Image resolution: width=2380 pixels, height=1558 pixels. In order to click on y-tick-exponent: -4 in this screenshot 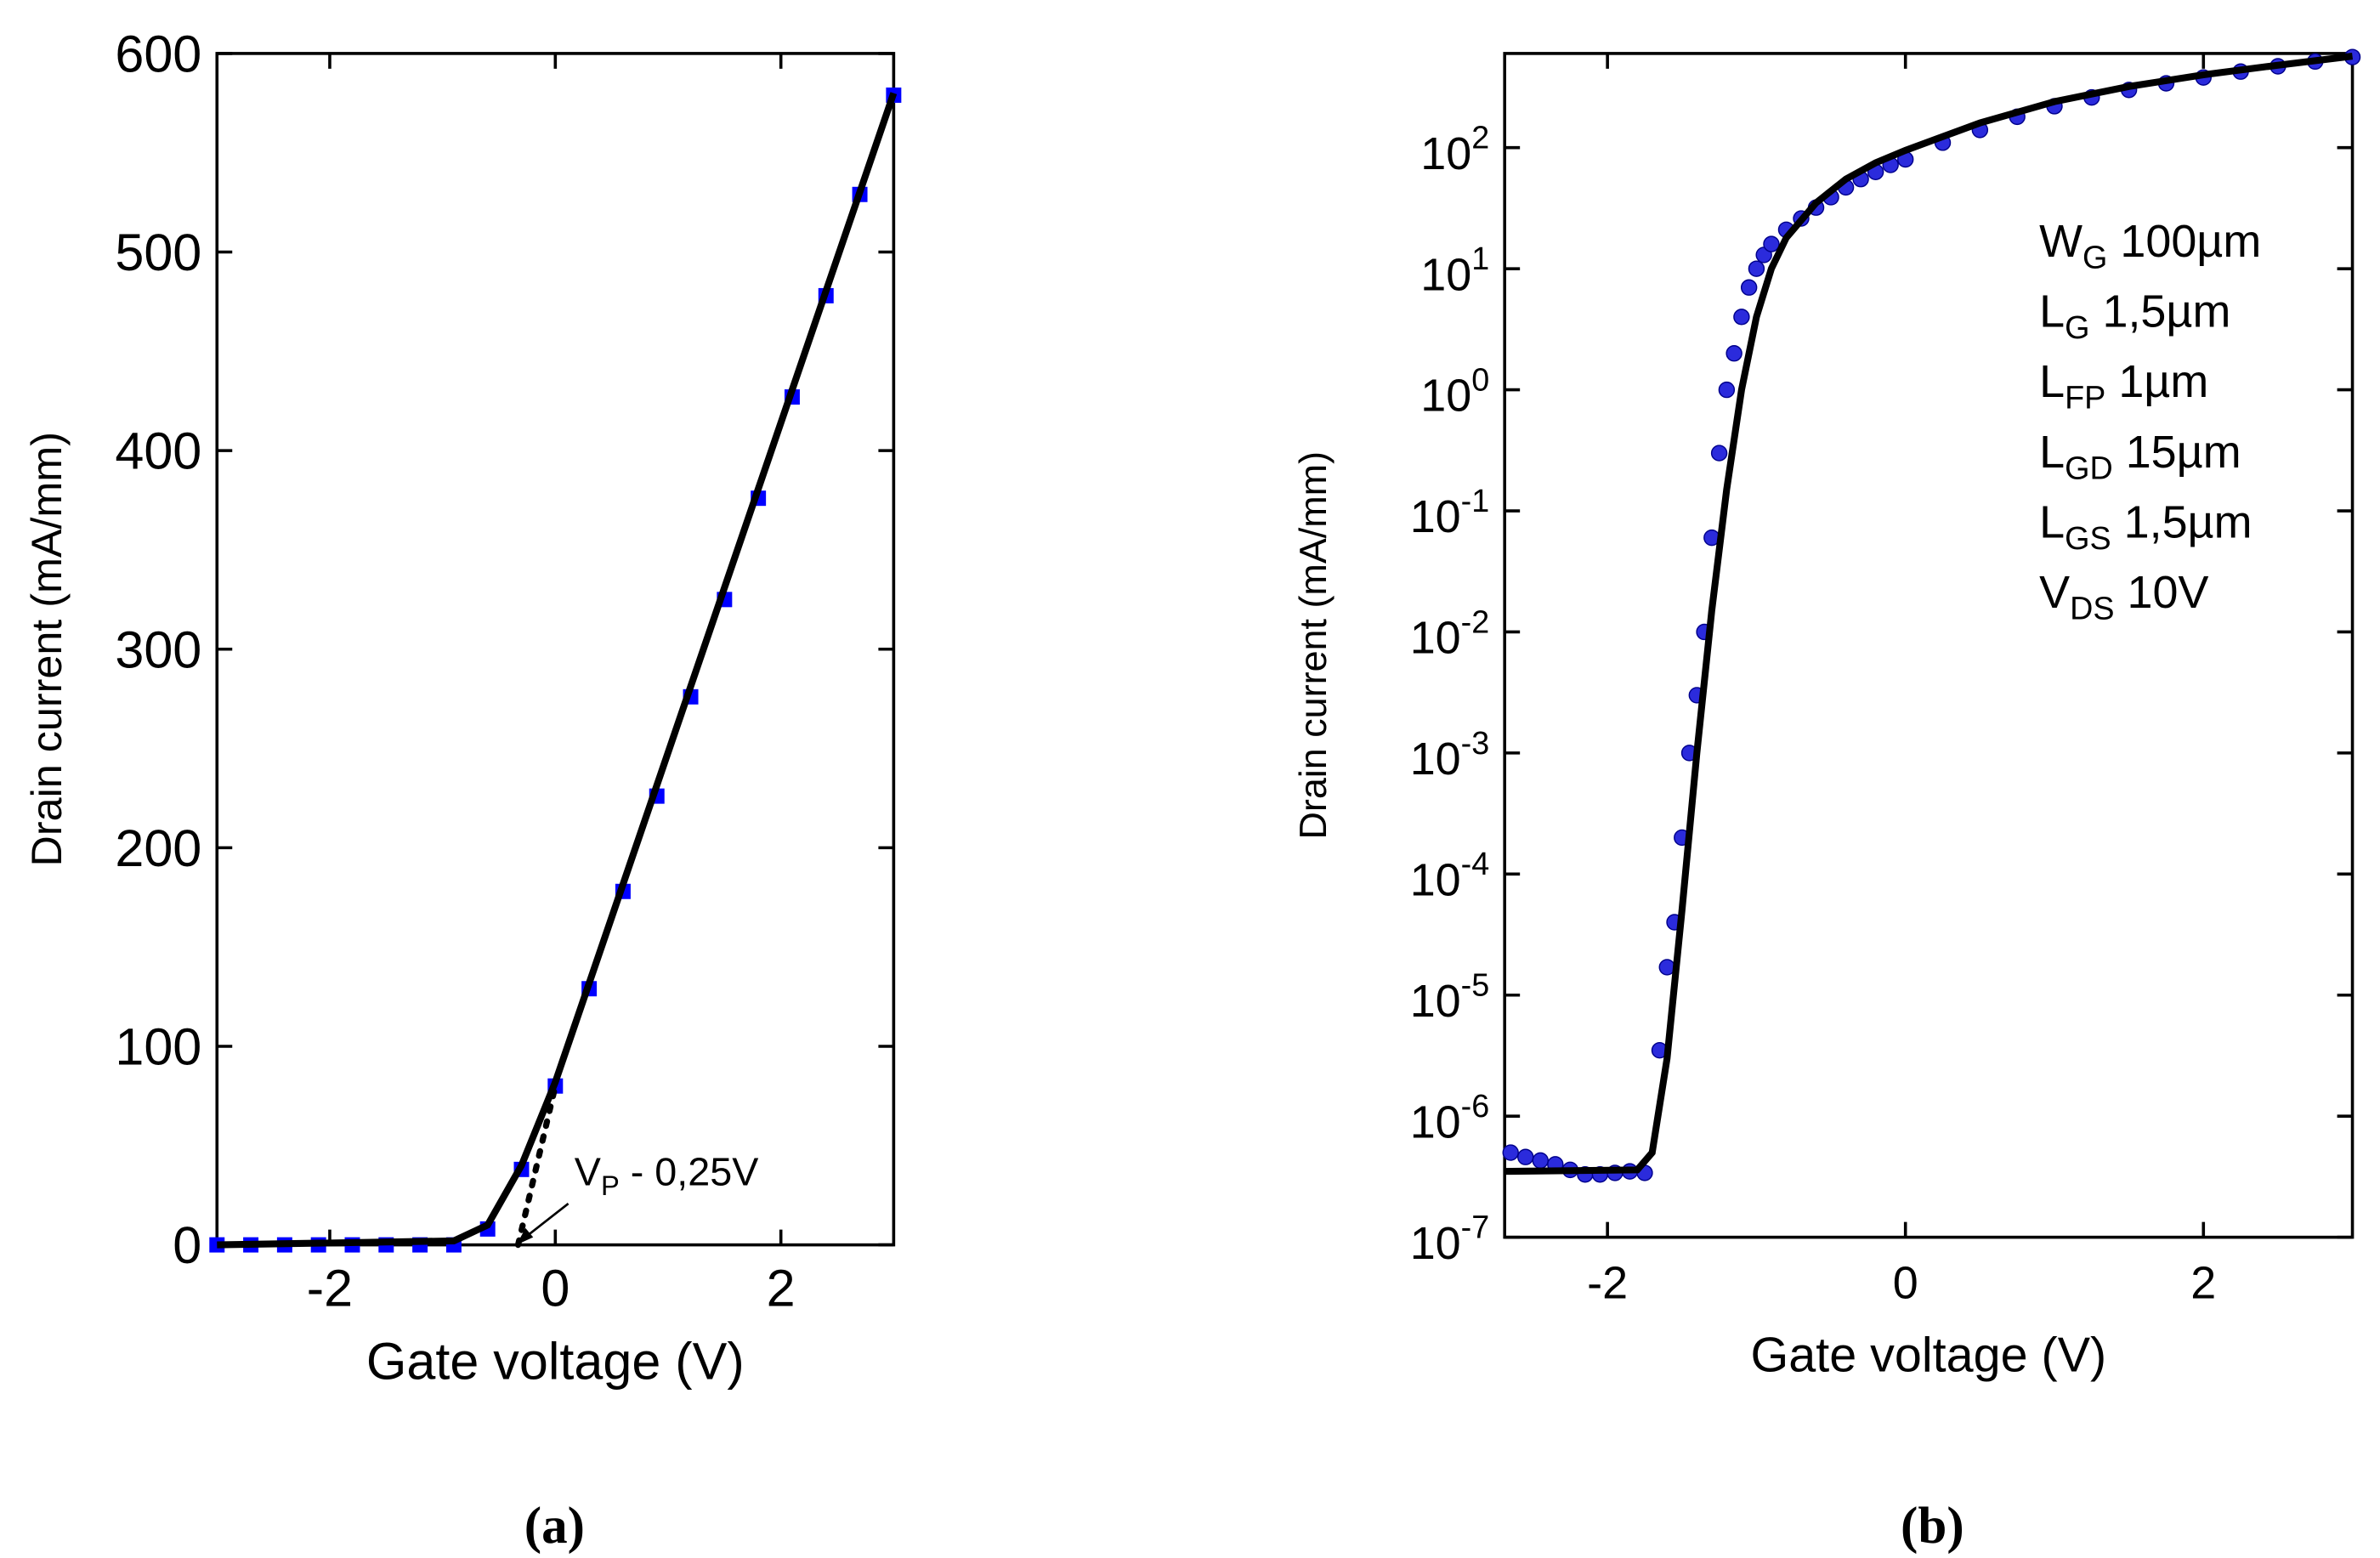, I will do `click(1475, 864)`.